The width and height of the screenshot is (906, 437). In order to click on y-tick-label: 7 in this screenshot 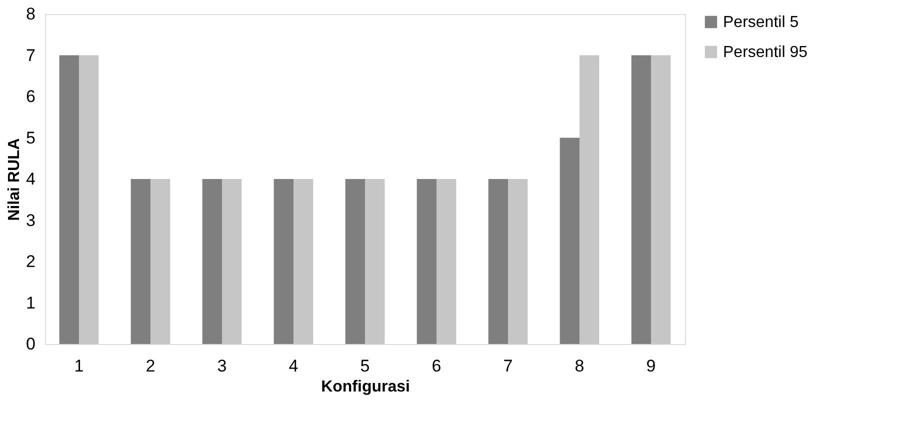, I will do `click(31, 55)`.